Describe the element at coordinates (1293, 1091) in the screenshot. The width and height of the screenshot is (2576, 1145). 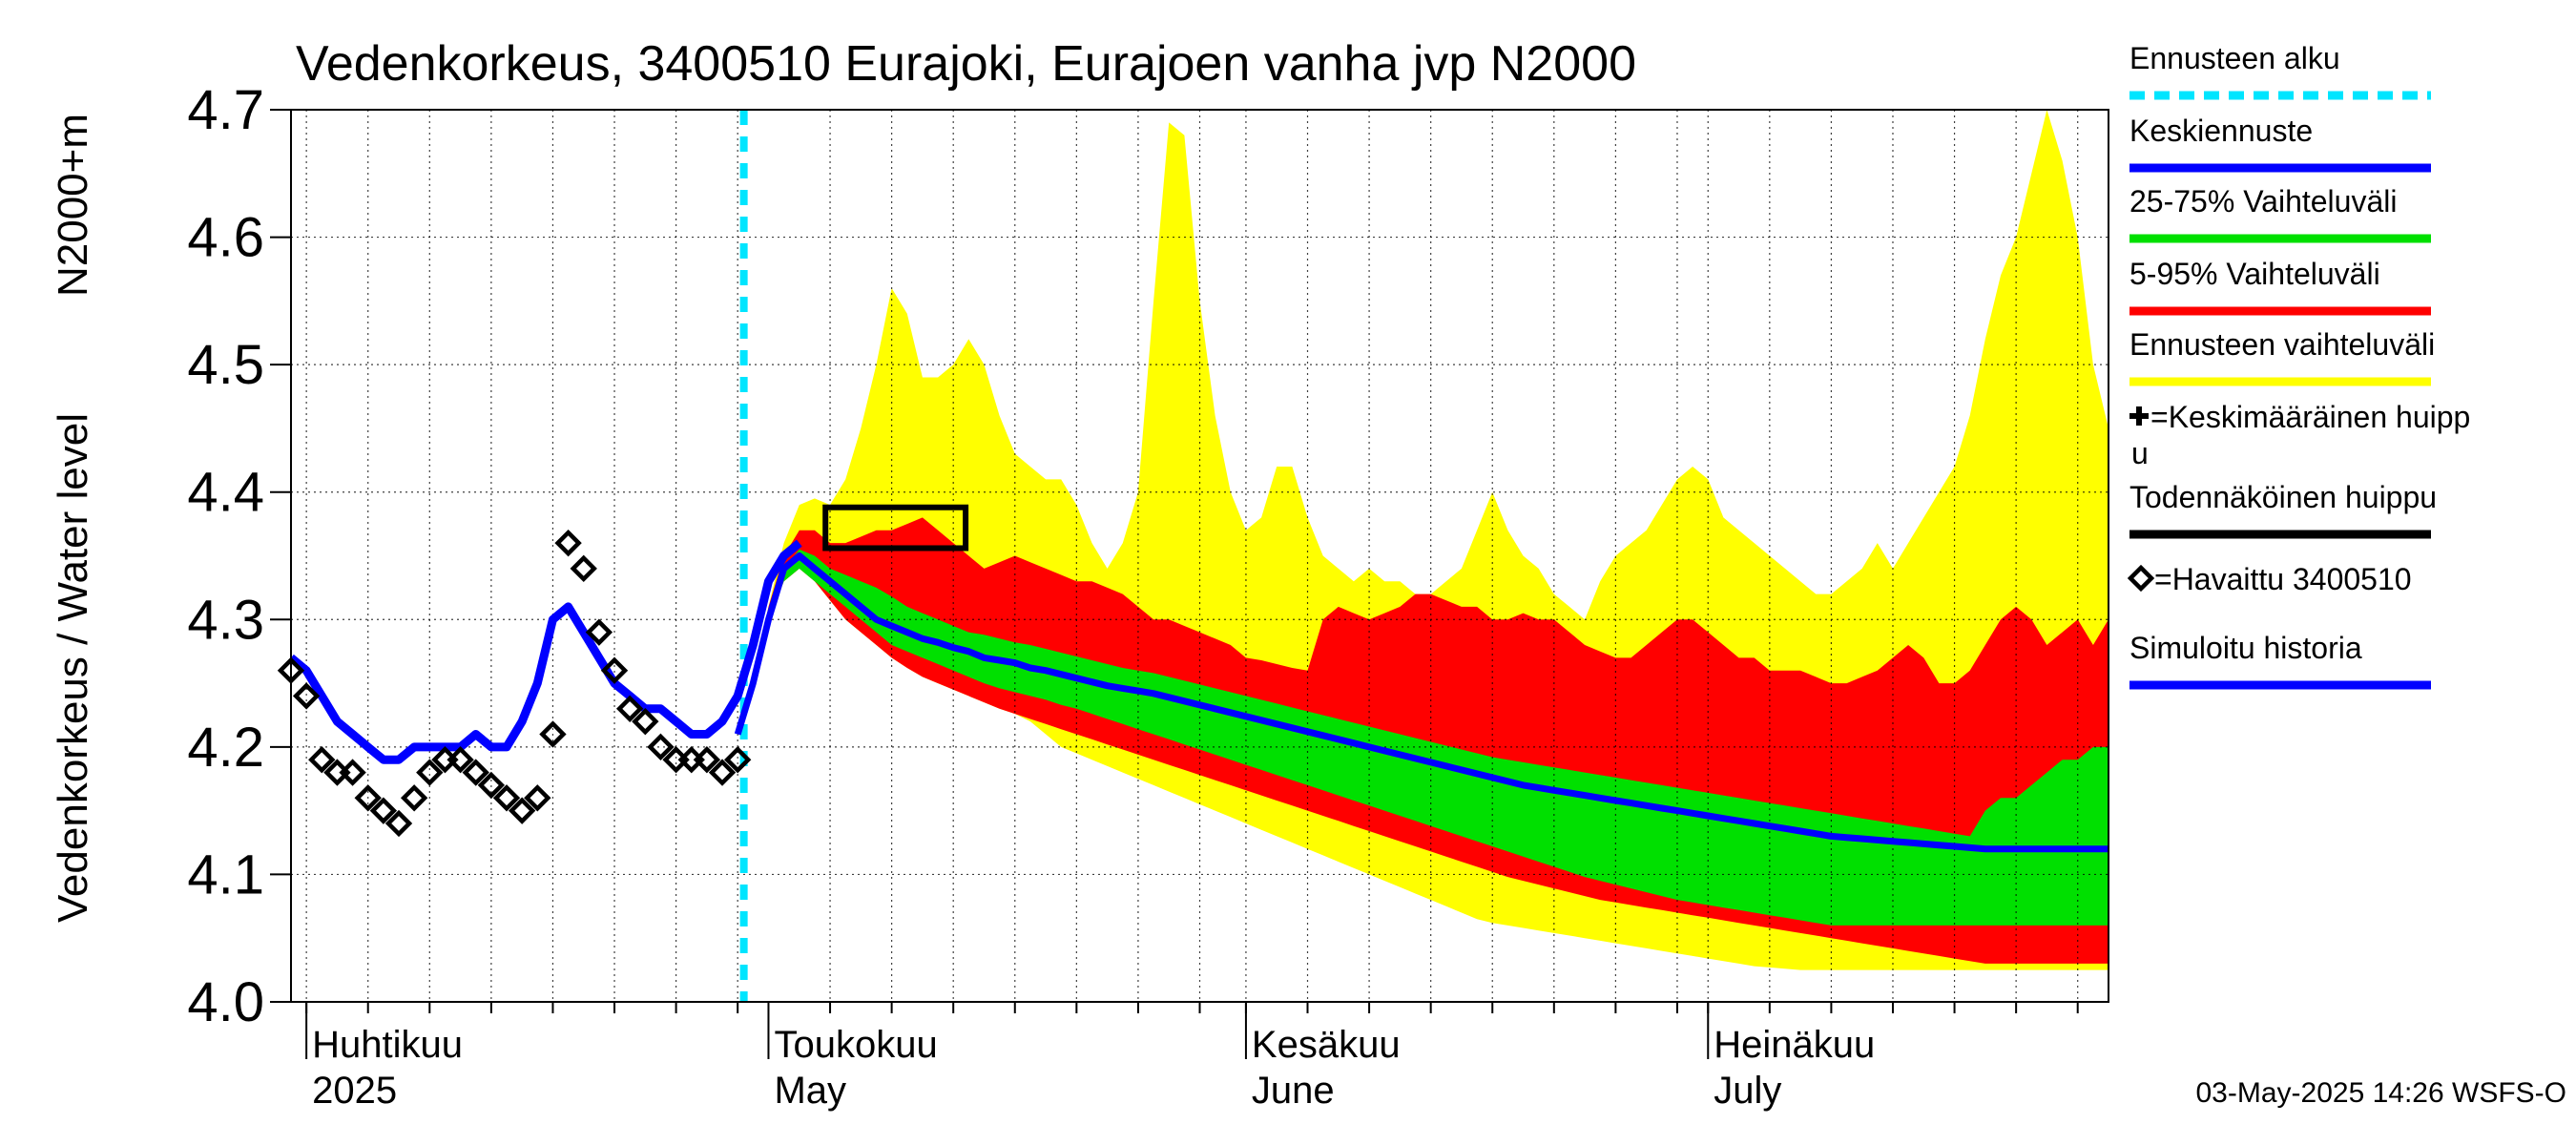
I see `x-month-label: June` at that location.